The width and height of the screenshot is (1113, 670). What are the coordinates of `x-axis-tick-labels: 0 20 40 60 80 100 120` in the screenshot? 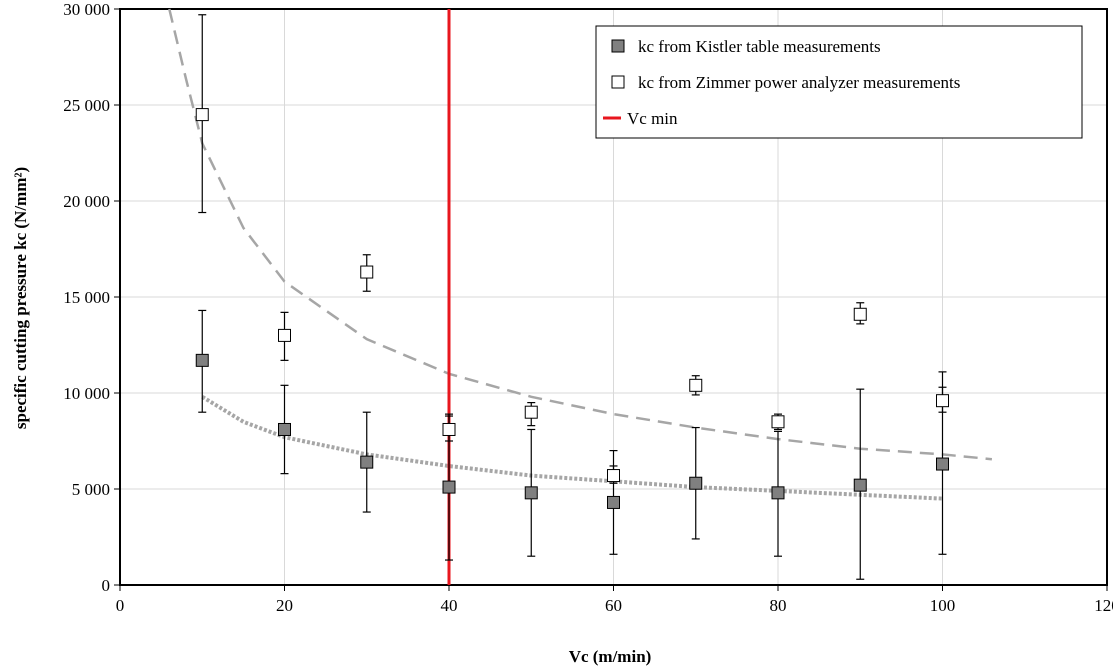 It's located at (614, 600).